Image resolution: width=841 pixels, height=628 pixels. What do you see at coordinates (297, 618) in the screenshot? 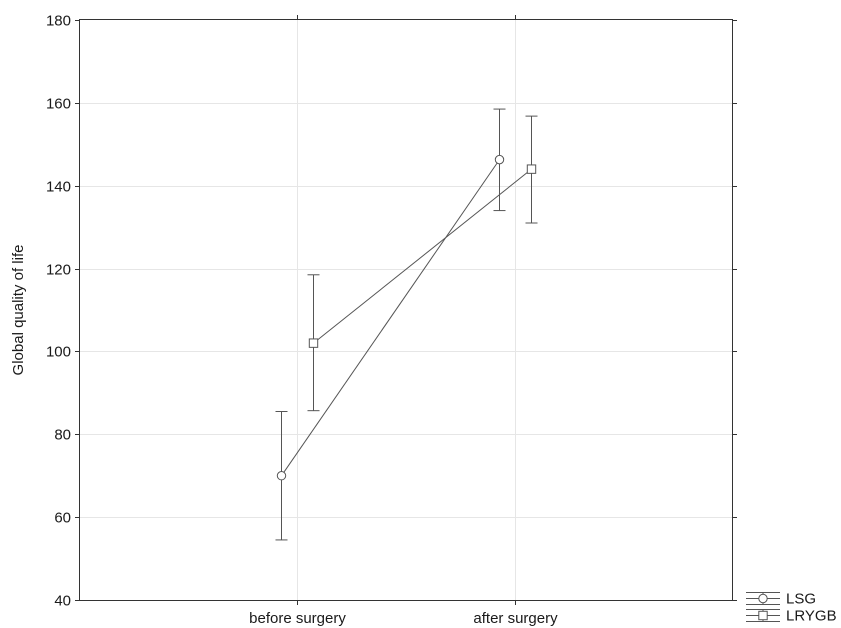
I see `x-tick-label: before surgery` at bounding box center [297, 618].